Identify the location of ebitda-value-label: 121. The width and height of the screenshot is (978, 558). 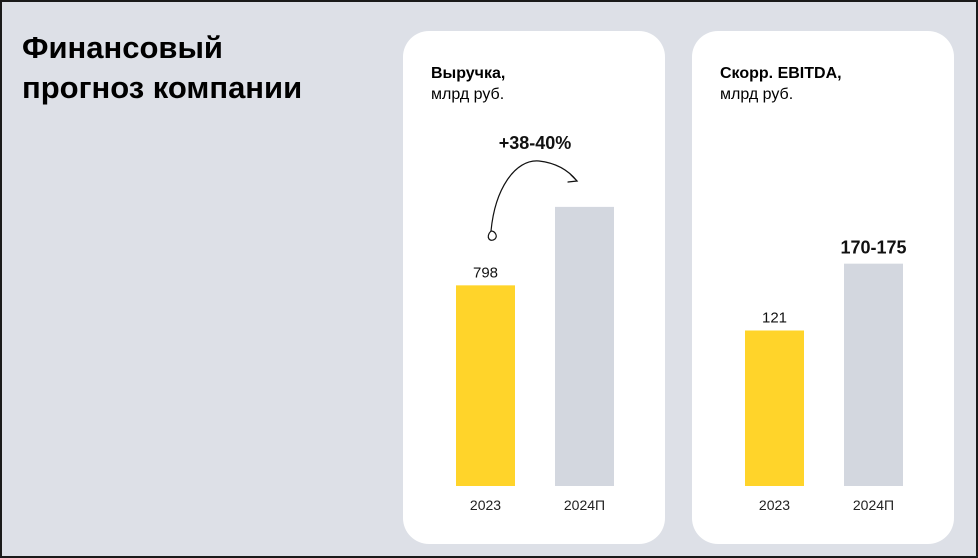
(774, 317).